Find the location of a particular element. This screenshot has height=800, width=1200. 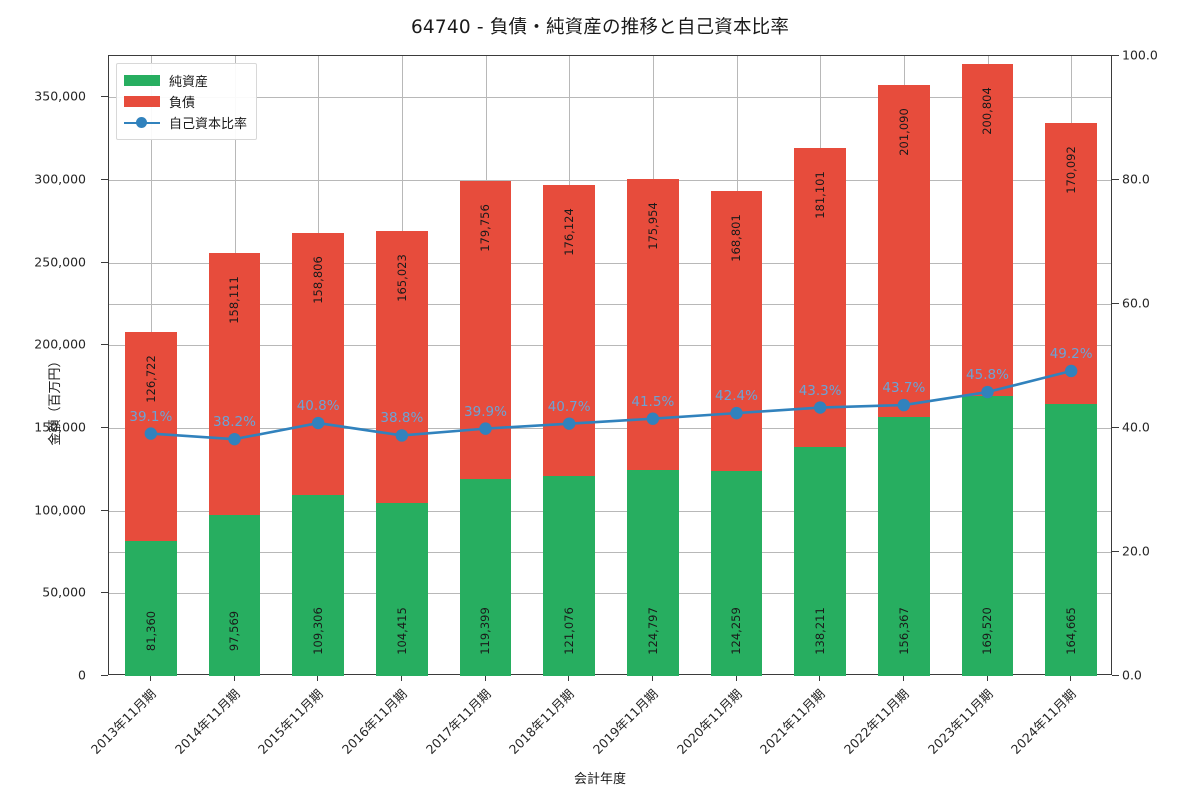

legend: 純資産負債自己資本比率 is located at coordinates (187, 101).